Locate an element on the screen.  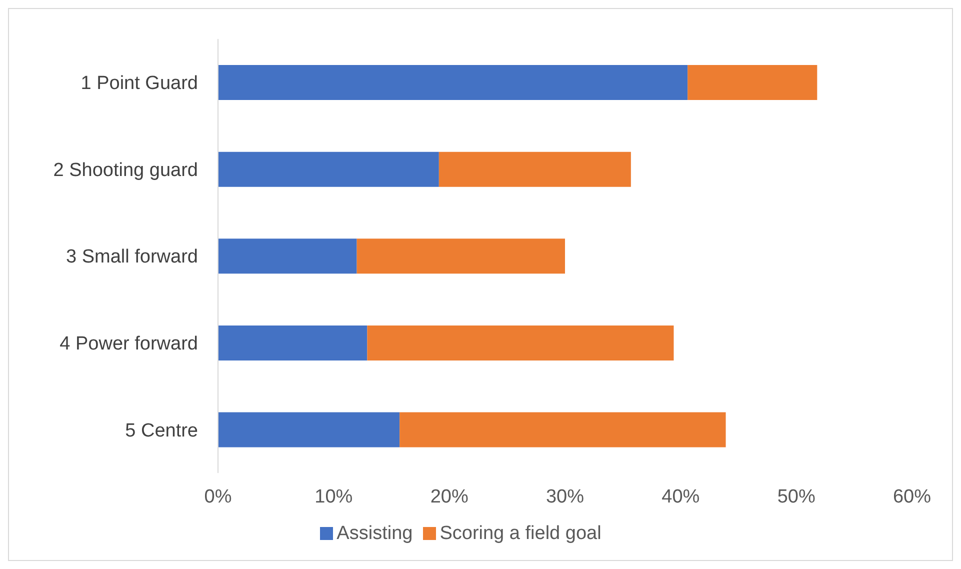
x-tick-label: 0% is located at coordinates (218, 497).